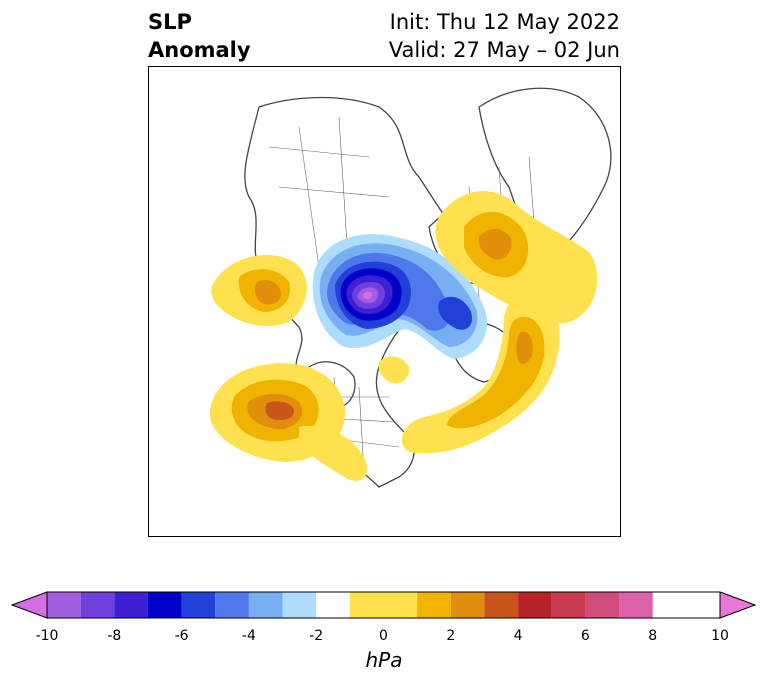 This screenshot has height=686, width=768. Describe the element at coordinates (653, 636) in the screenshot. I see `colorbar-tick-label: 8` at that location.